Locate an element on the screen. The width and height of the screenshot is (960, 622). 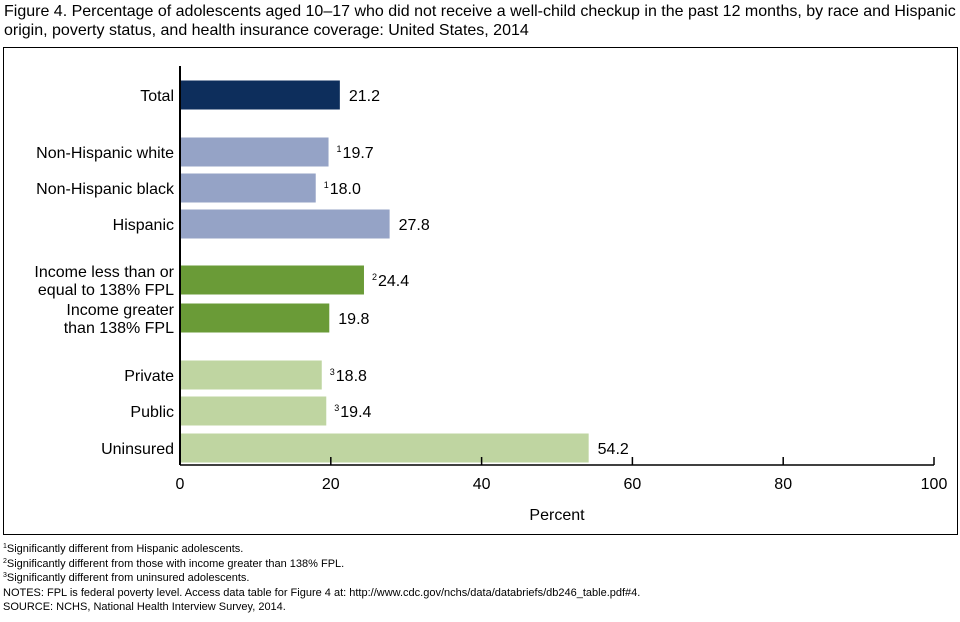
value-label: 224.4 is located at coordinates (390, 281).